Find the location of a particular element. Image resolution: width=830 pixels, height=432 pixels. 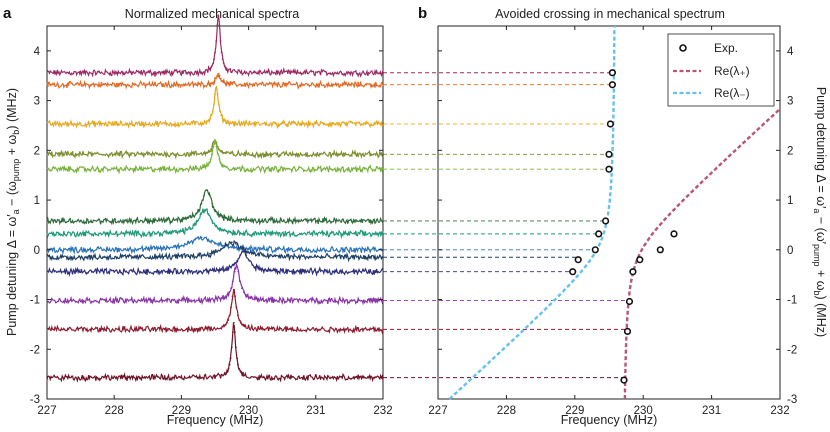

legend-lambda-minus-label: Re(λ₋) is located at coordinates (732, 93).